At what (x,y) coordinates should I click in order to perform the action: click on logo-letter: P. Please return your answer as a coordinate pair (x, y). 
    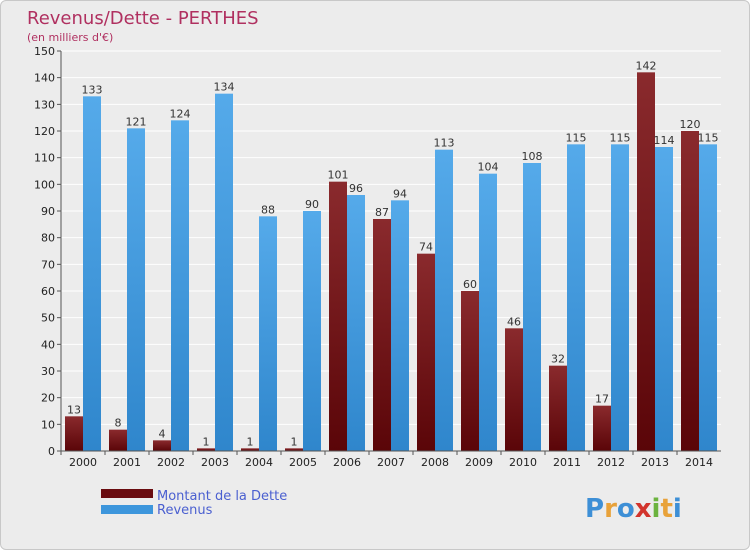
    Looking at the image, I should click on (594, 509).